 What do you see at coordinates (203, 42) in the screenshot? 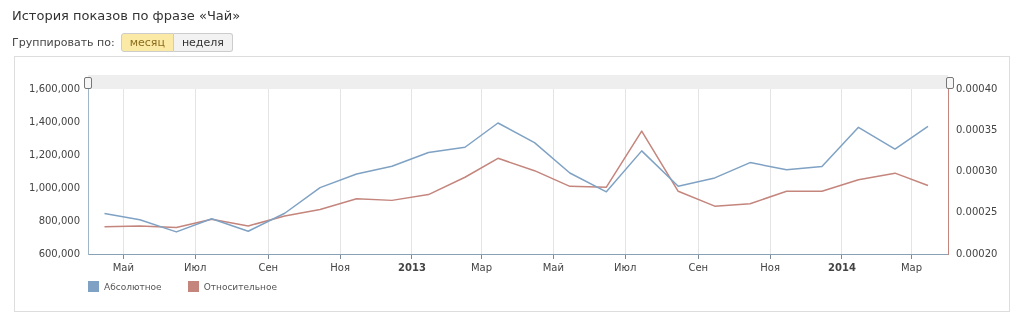
I see `text: неделя` at bounding box center [203, 42].